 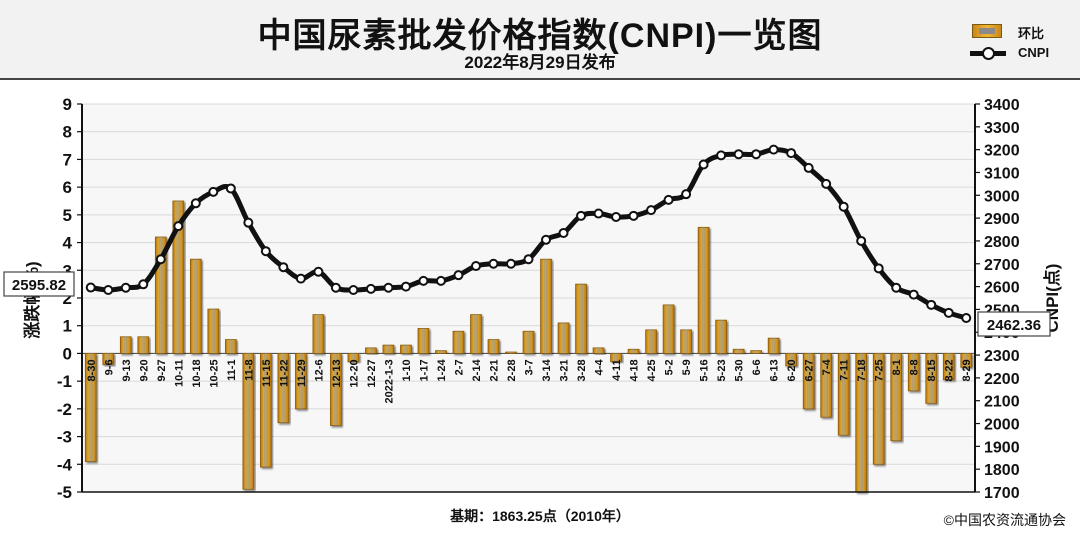 What do you see at coordinates (757, 367) in the screenshot?
I see `x-tick-label: 6-6` at bounding box center [757, 367].